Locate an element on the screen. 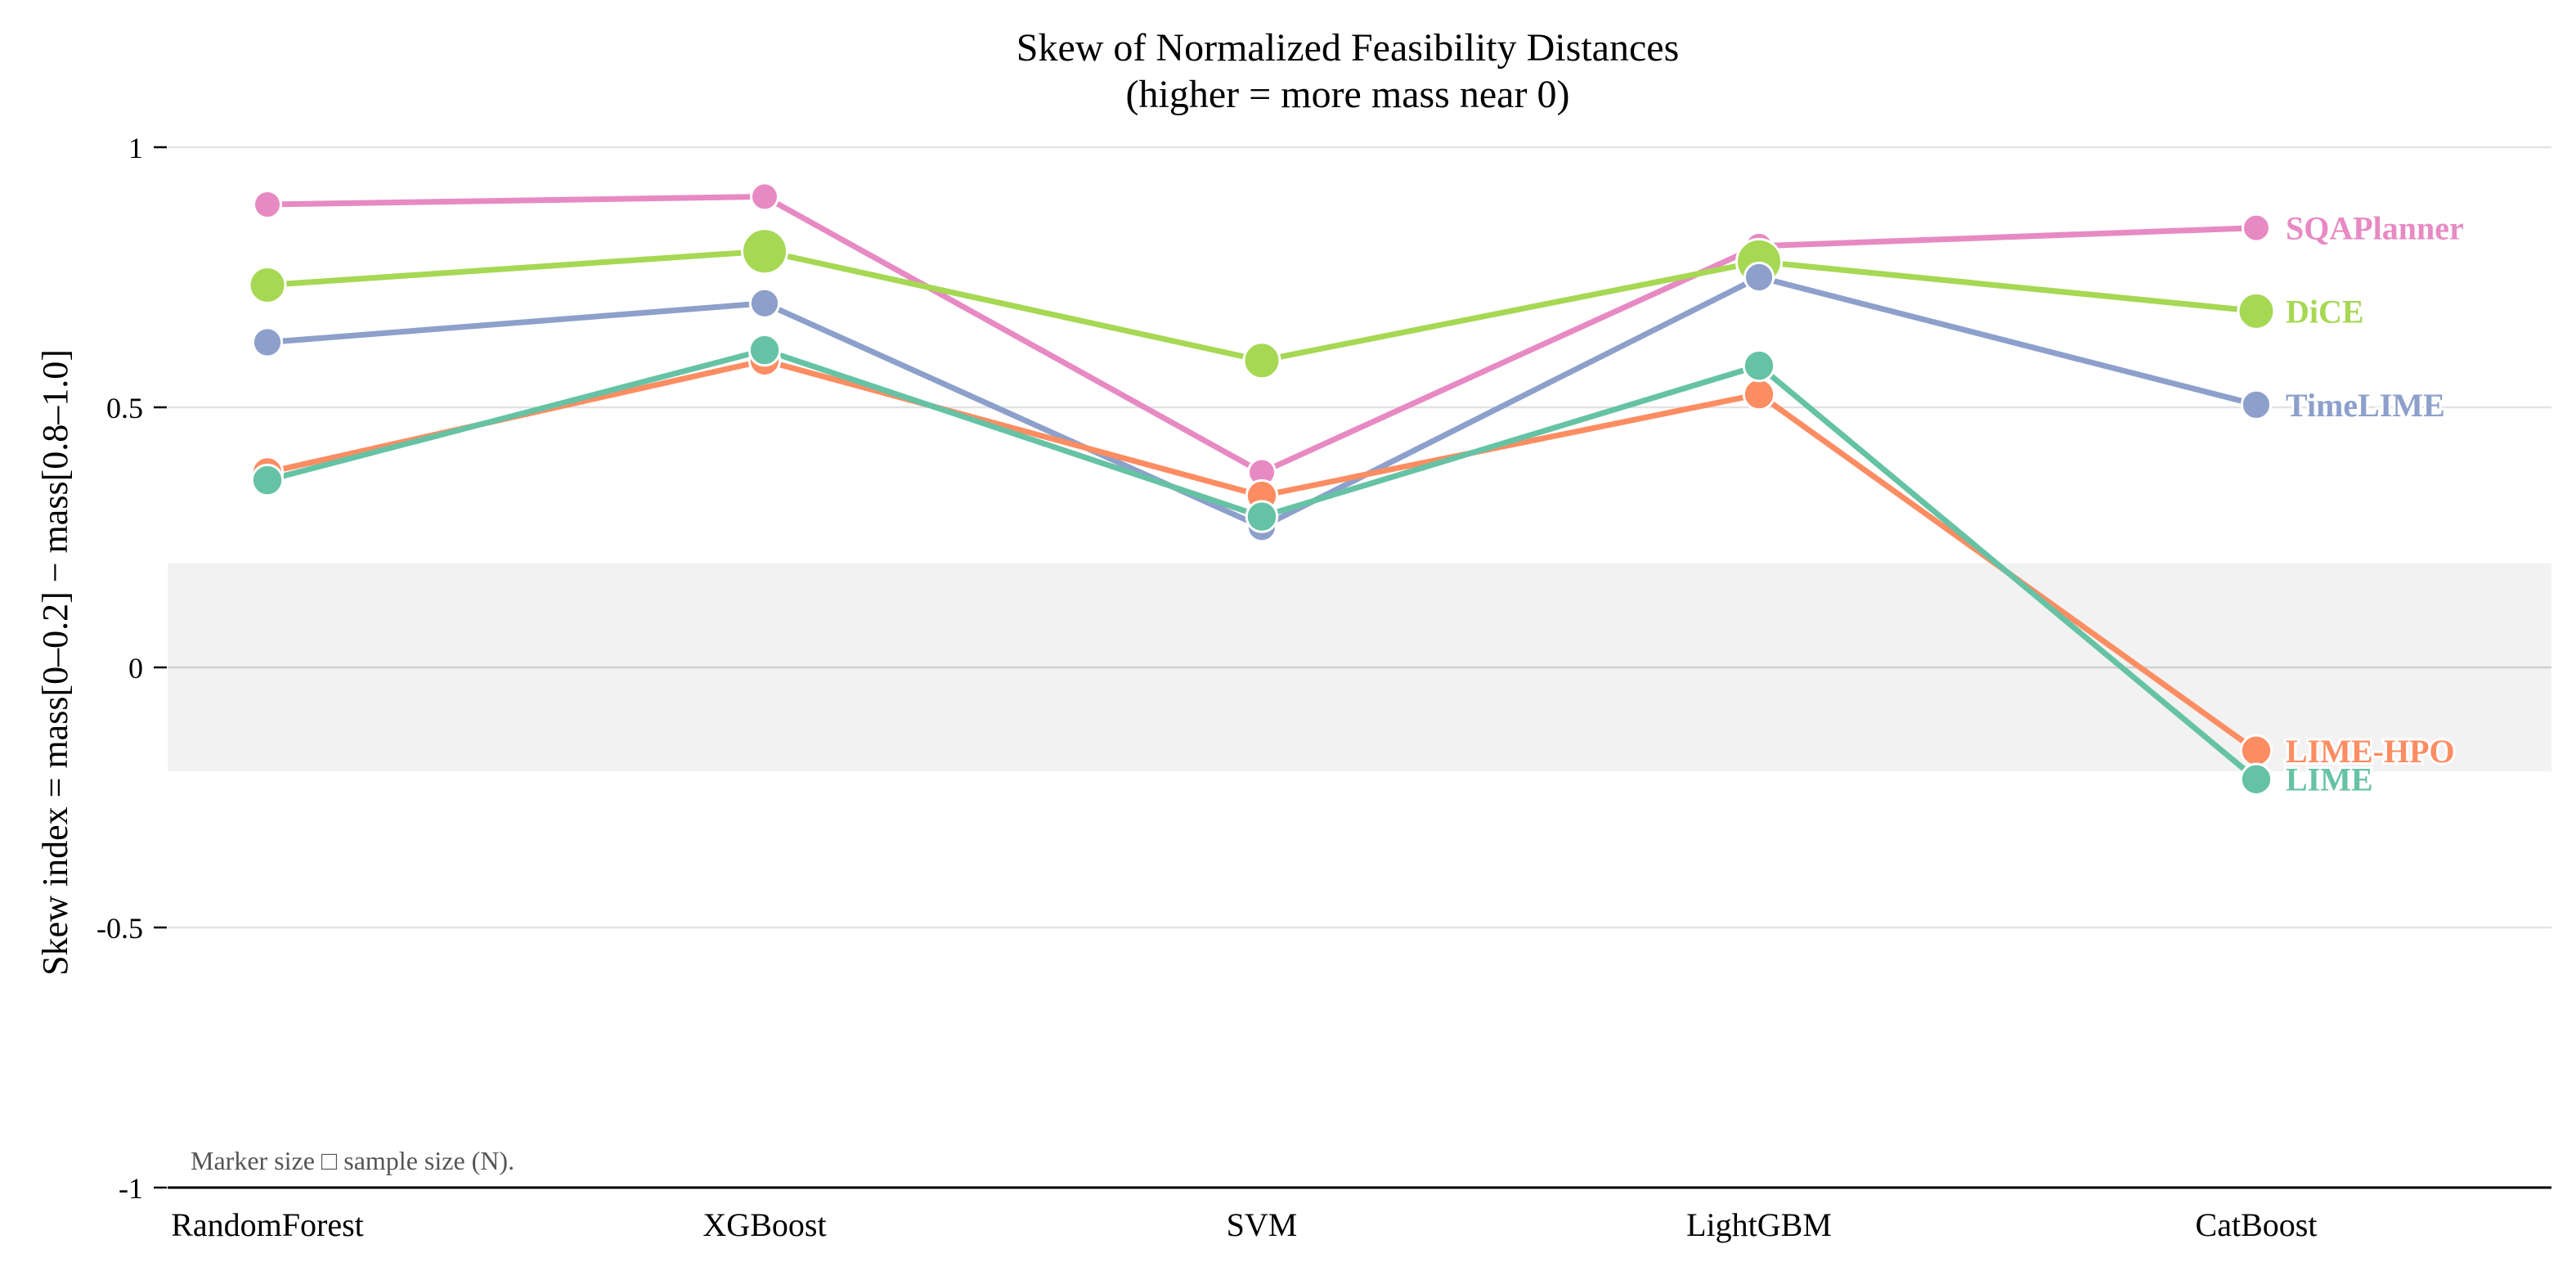 The image size is (2576, 1280). x-tick-label: CatBoost is located at coordinates (2257, 1224).